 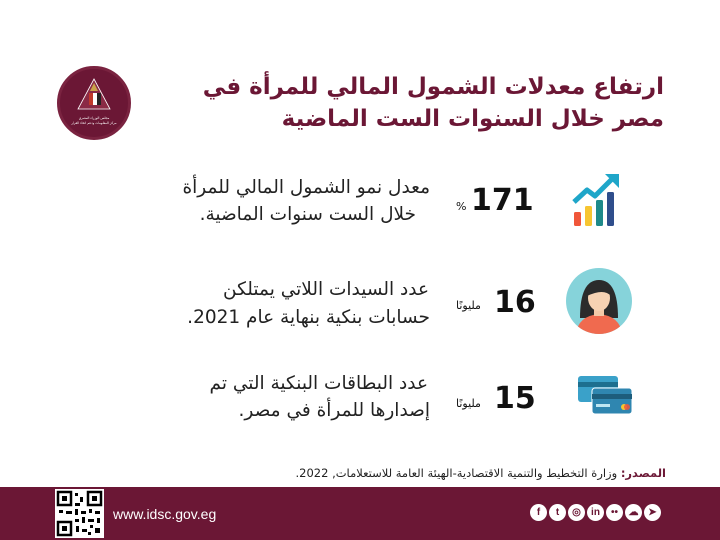 What do you see at coordinates (557, 512) in the screenshot?
I see `twitter-icon: t` at bounding box center [557, 512].